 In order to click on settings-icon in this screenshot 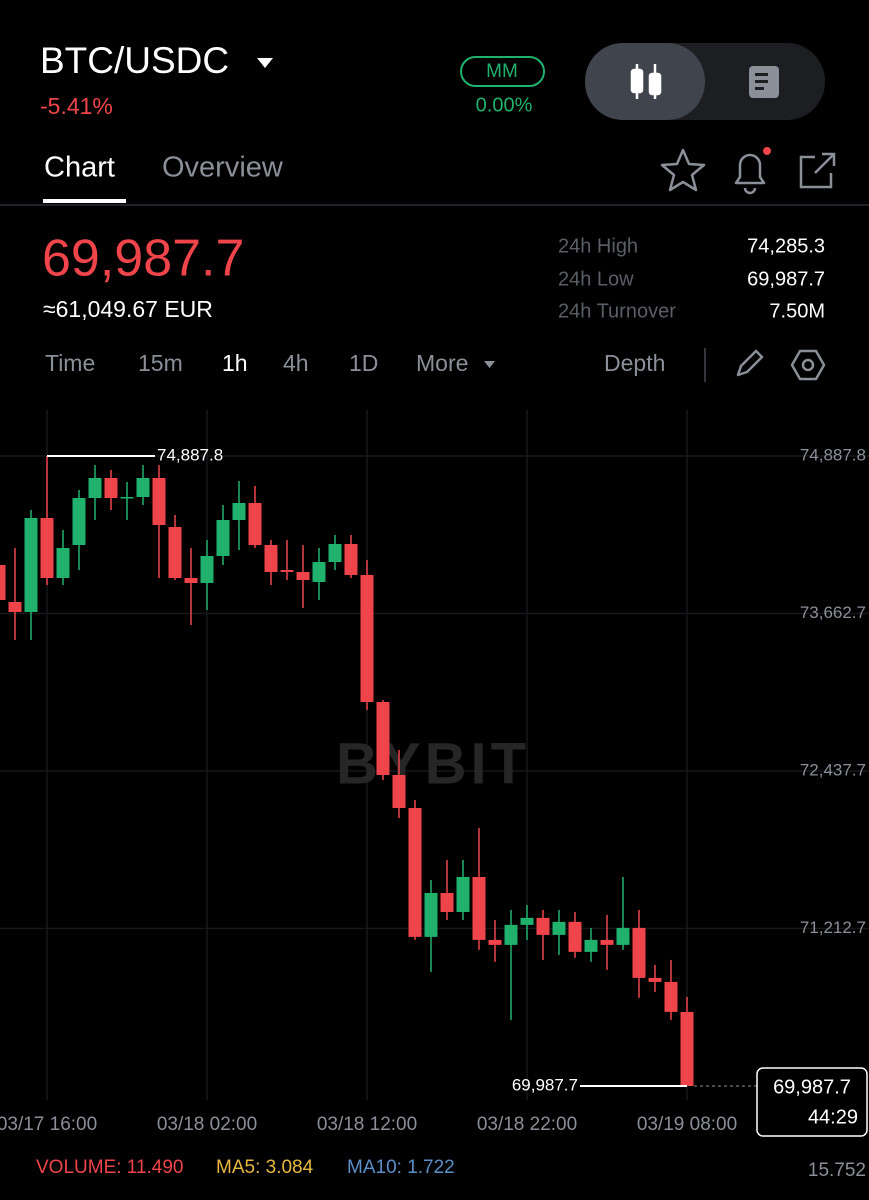, I will do `click(808, 365)`.